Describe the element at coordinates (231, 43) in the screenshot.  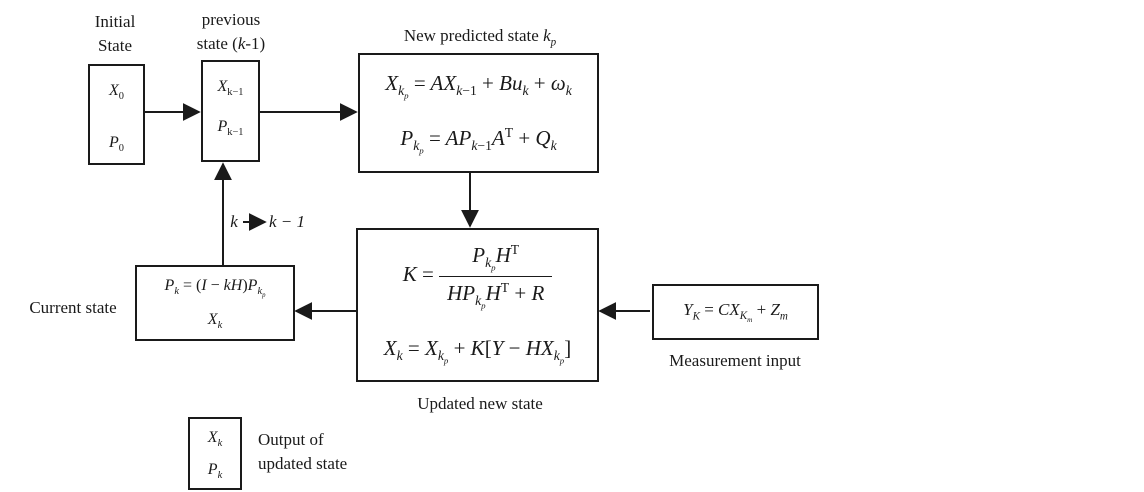
I see `previous-state-line2: state (k-1)` at that location.